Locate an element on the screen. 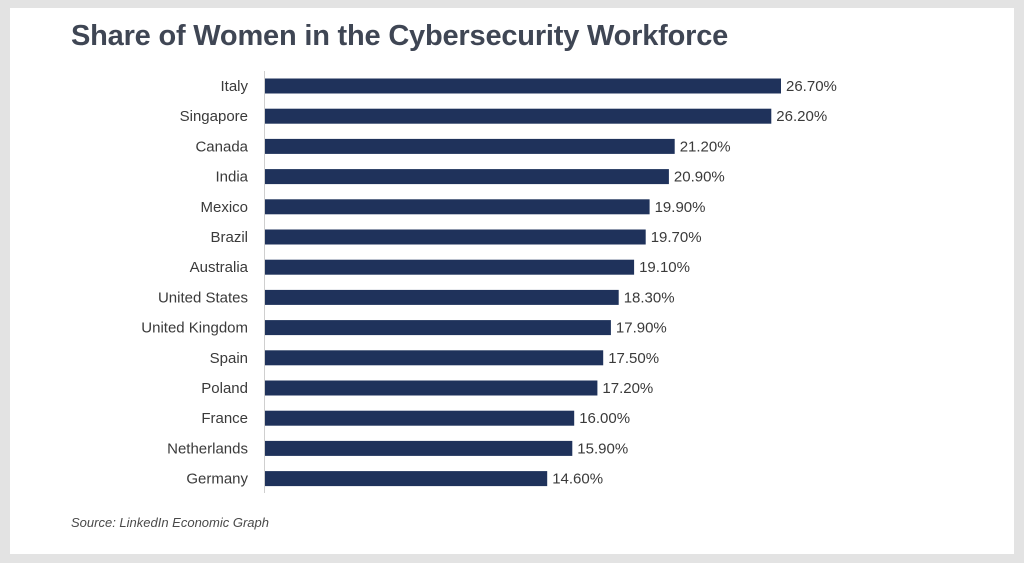  category-label: Poland is located at coordinates (224, 388).